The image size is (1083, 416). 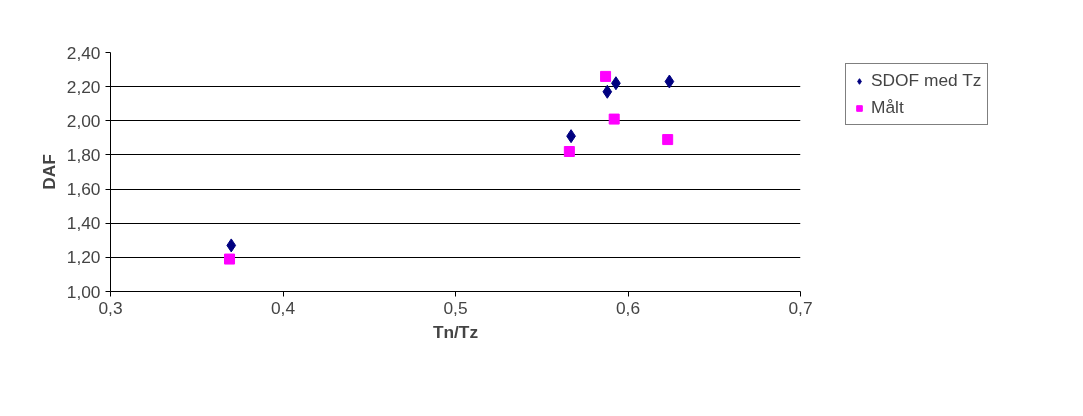 What do you see at coordinates (887, 107) in the screenshot?
I see `legend-label: Målt` at bounding box center [887, 107].